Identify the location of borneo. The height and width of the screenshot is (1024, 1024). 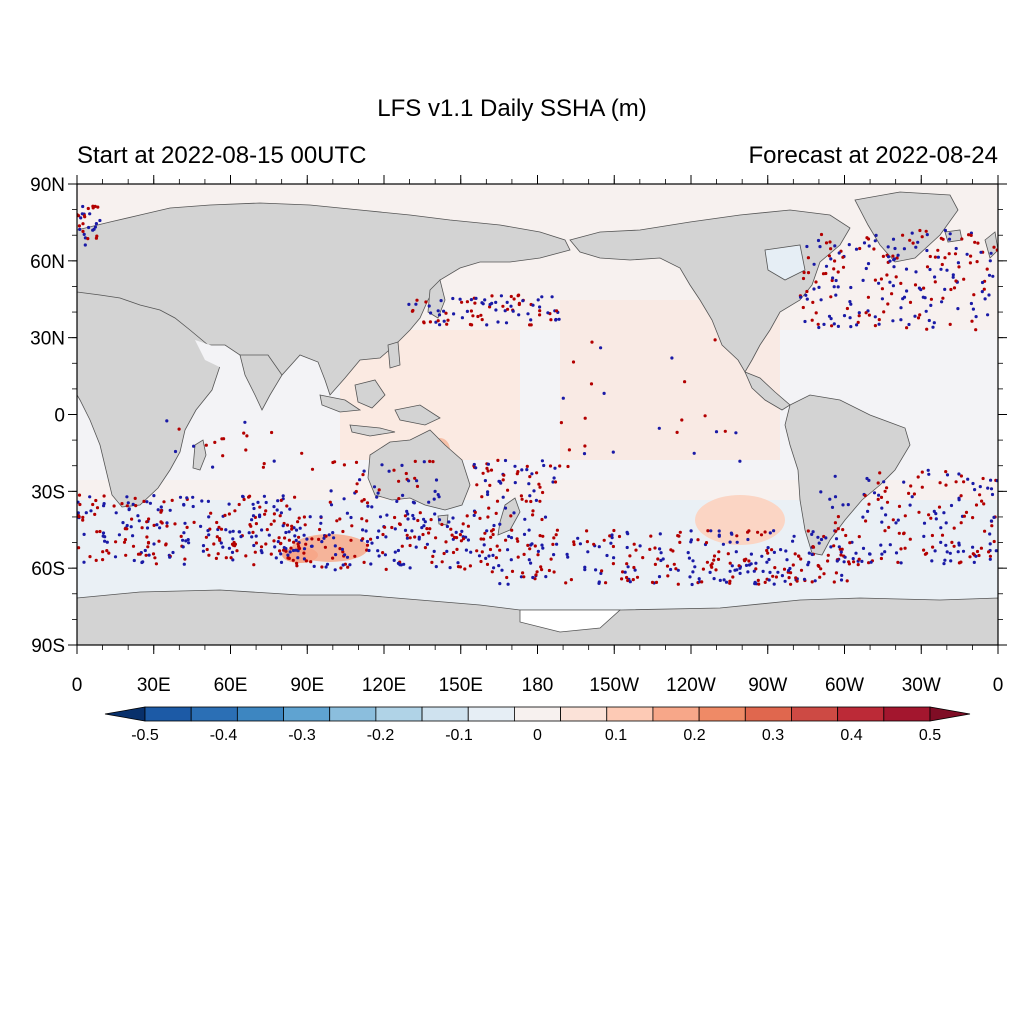
(370, 394).